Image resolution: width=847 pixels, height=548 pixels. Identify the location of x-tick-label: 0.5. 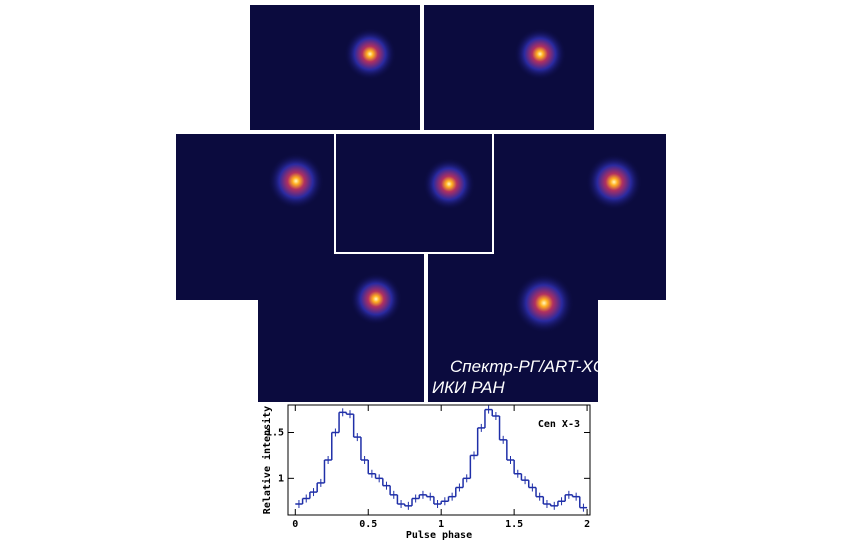
(368, 524).